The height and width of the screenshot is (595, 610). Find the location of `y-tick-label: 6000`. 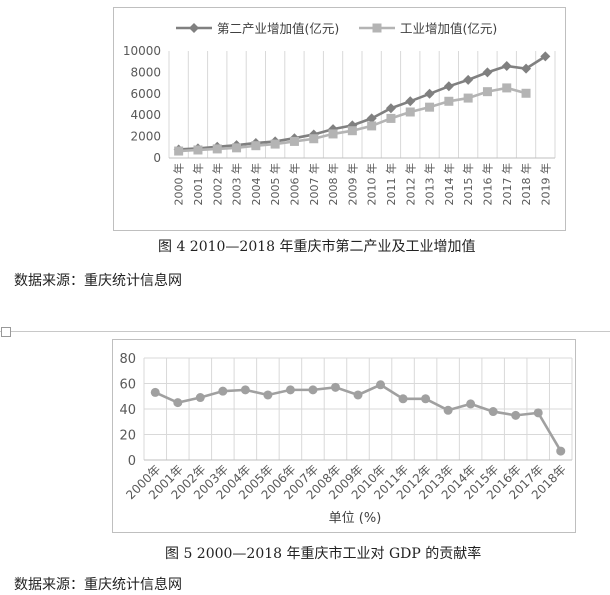

y-tick-label: 6000 is located at coordinates (145, 94).